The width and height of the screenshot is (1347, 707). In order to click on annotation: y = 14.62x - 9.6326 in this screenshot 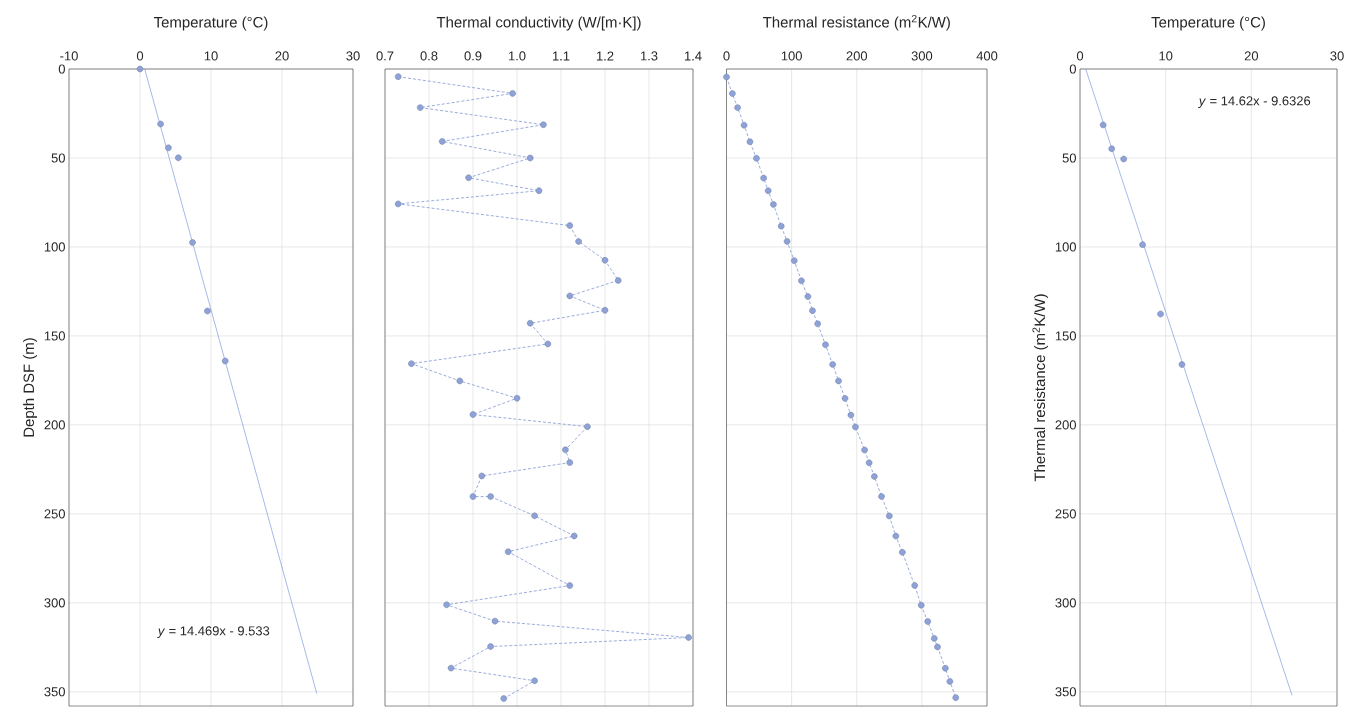, I will do `click(1254, 102)`.